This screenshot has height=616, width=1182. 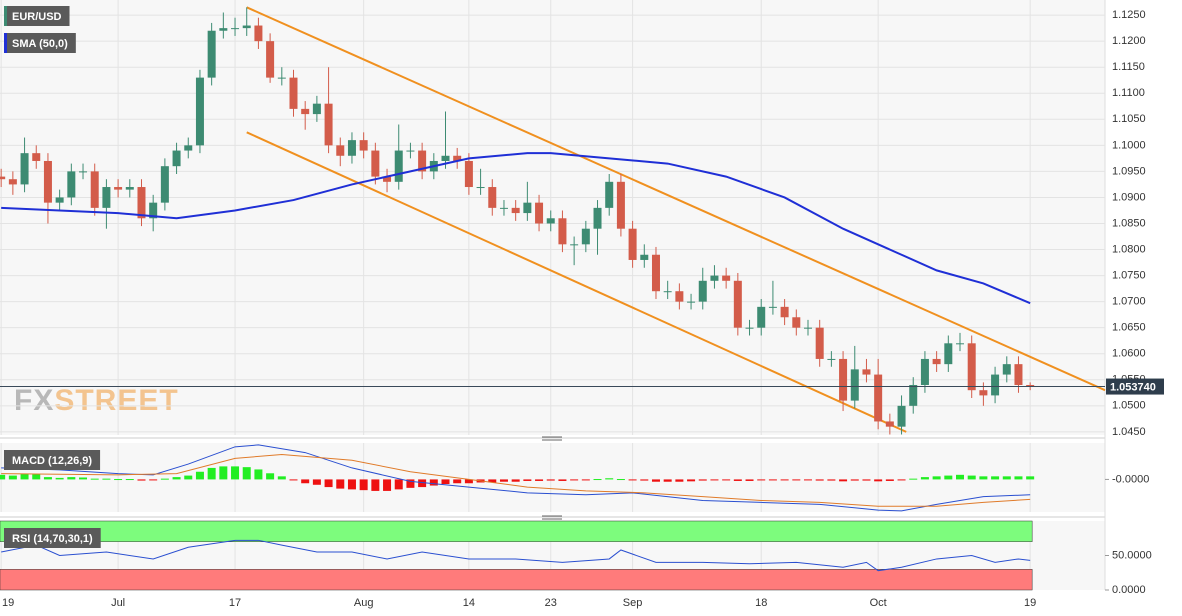 I want to click on legend-stripe, so click(x=5, y=43).